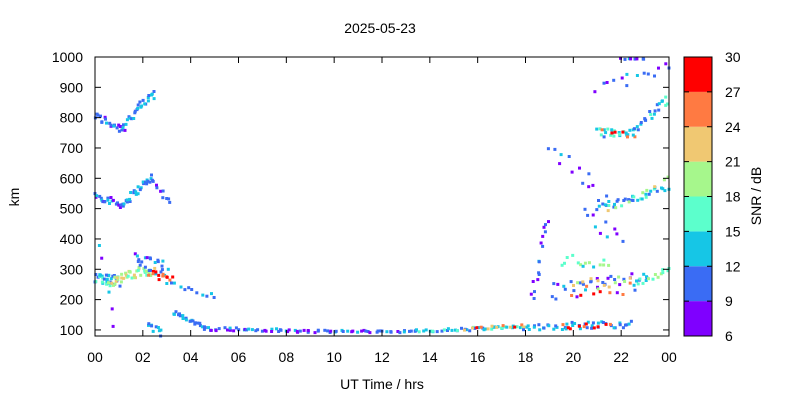 The image size is (800, 400). I want to click on x-tick-label: 08, so click(287, 357).